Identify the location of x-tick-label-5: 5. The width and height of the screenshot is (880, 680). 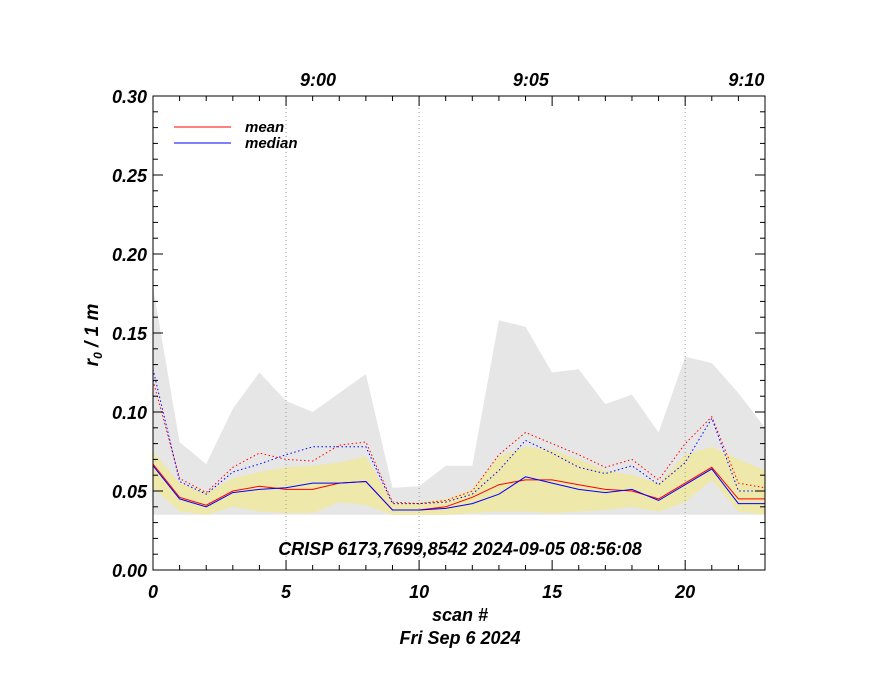
(286, 592).